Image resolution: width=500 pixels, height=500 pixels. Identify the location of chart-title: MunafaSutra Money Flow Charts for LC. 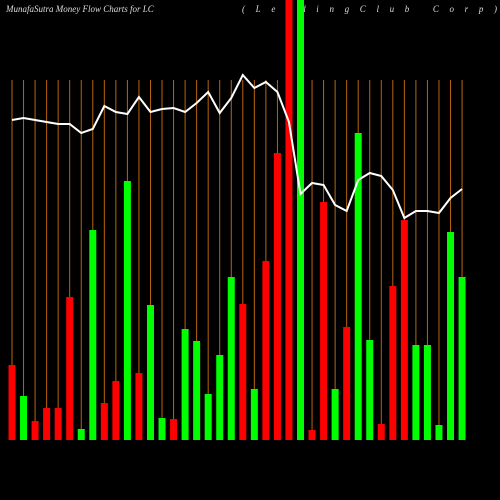
(80, 9).